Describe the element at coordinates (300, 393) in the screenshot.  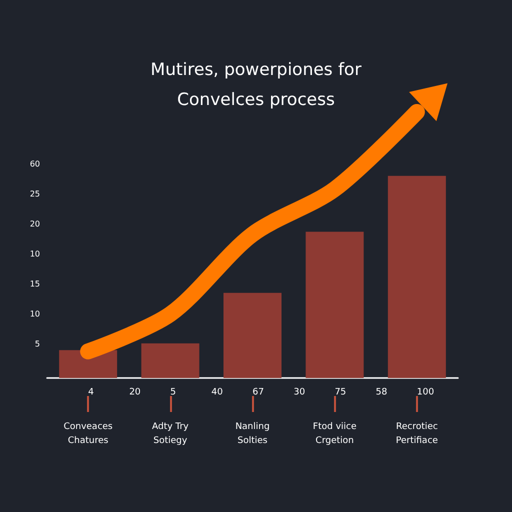
I see `text: 30` at that location.